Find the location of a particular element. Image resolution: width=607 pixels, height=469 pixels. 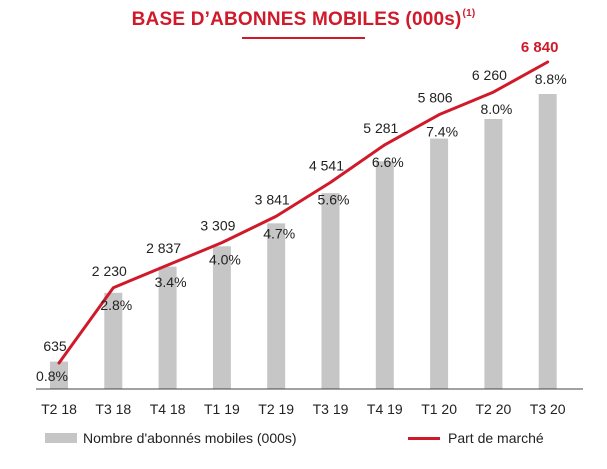

x-tick-label-6: T4 19 is located at coordinates (385, 409).